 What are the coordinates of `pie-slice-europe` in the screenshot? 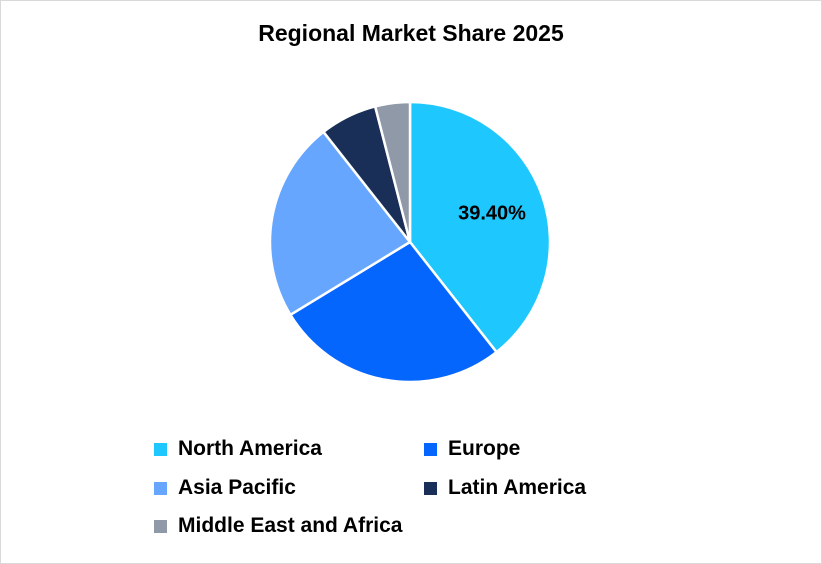 It's located at (393, 312).